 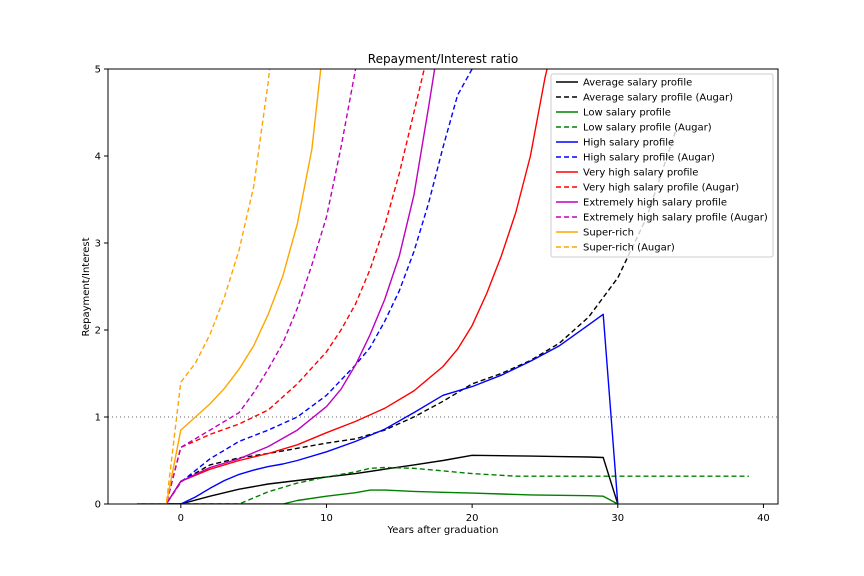 What do you see at coordinates (98, 418) in the screenshot?
I see `y-tick-label: 1` at bounding box center [98, 418].